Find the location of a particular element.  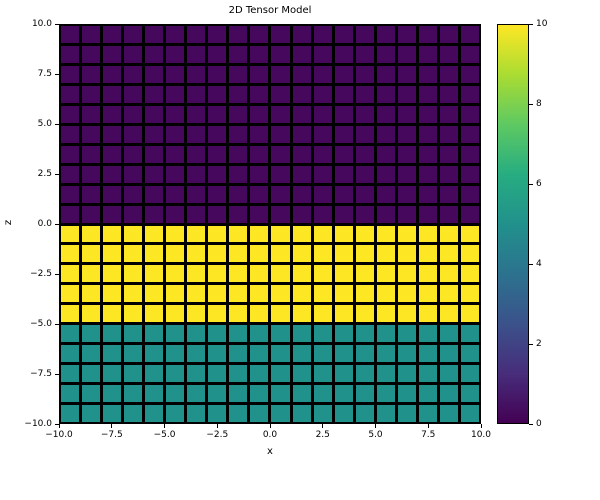

x-tick-label: −2.5 is located at coordinates (217, 435).